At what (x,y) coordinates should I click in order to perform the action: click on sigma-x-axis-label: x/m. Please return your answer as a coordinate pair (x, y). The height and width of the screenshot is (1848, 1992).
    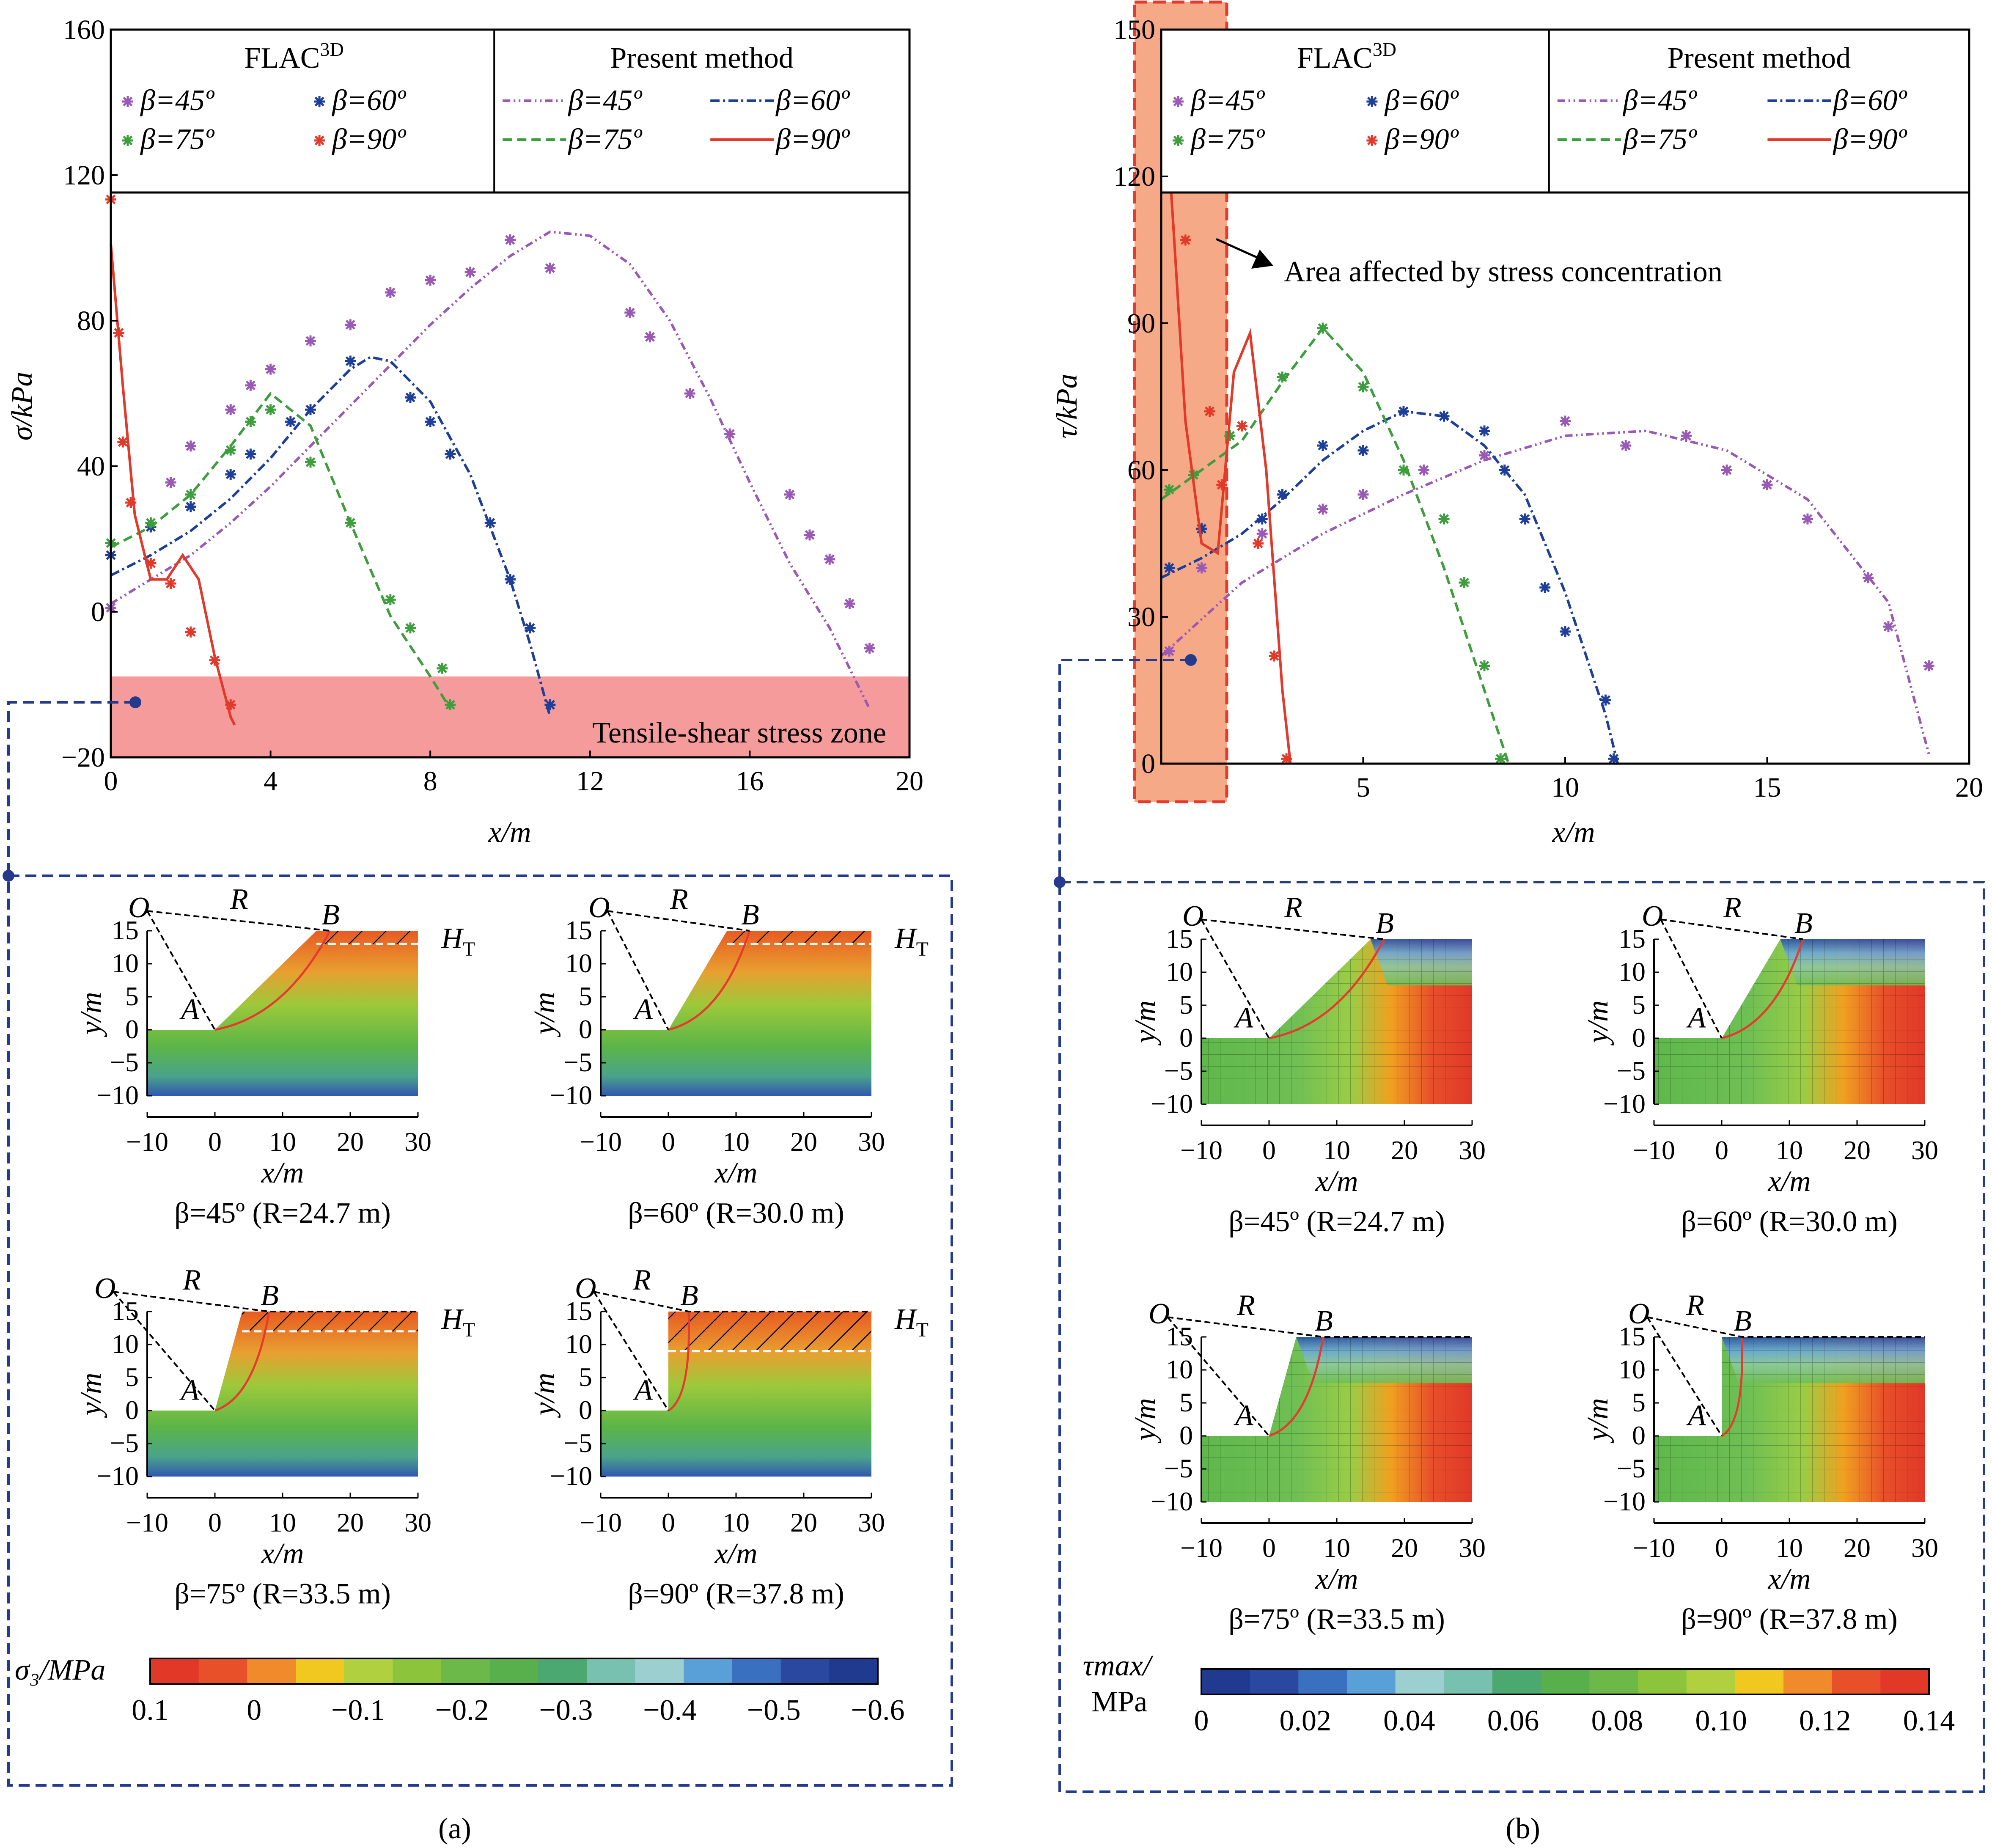
    Looking at the image, I should click on (509, 832).